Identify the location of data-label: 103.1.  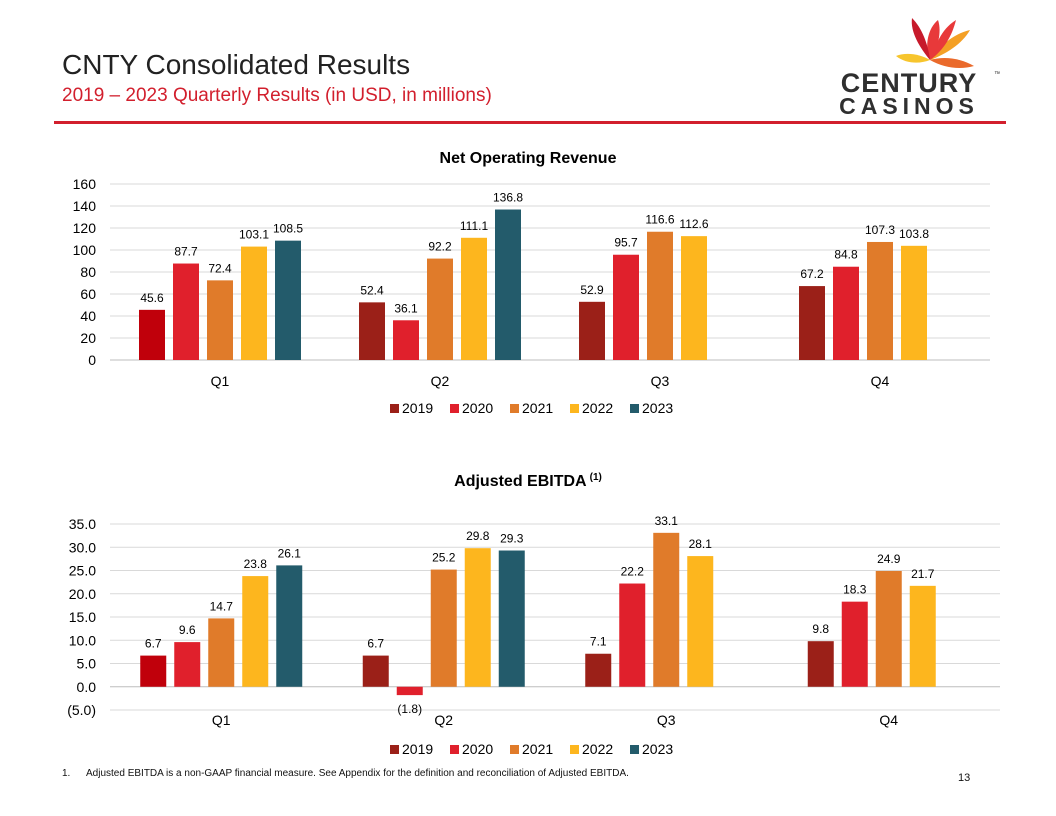
(254, 235).